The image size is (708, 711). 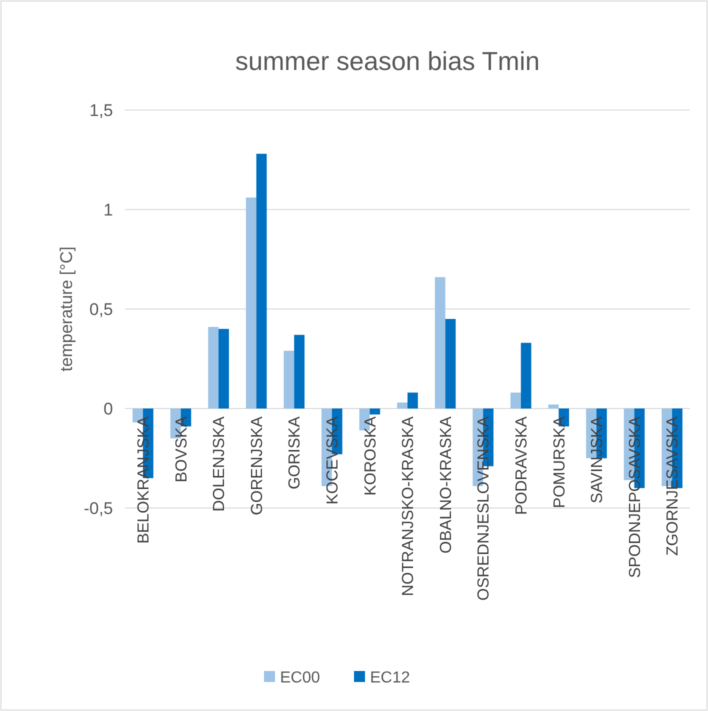 I want to click on x-tick-label: PODRAVSKA, so click(x=521, y=465).